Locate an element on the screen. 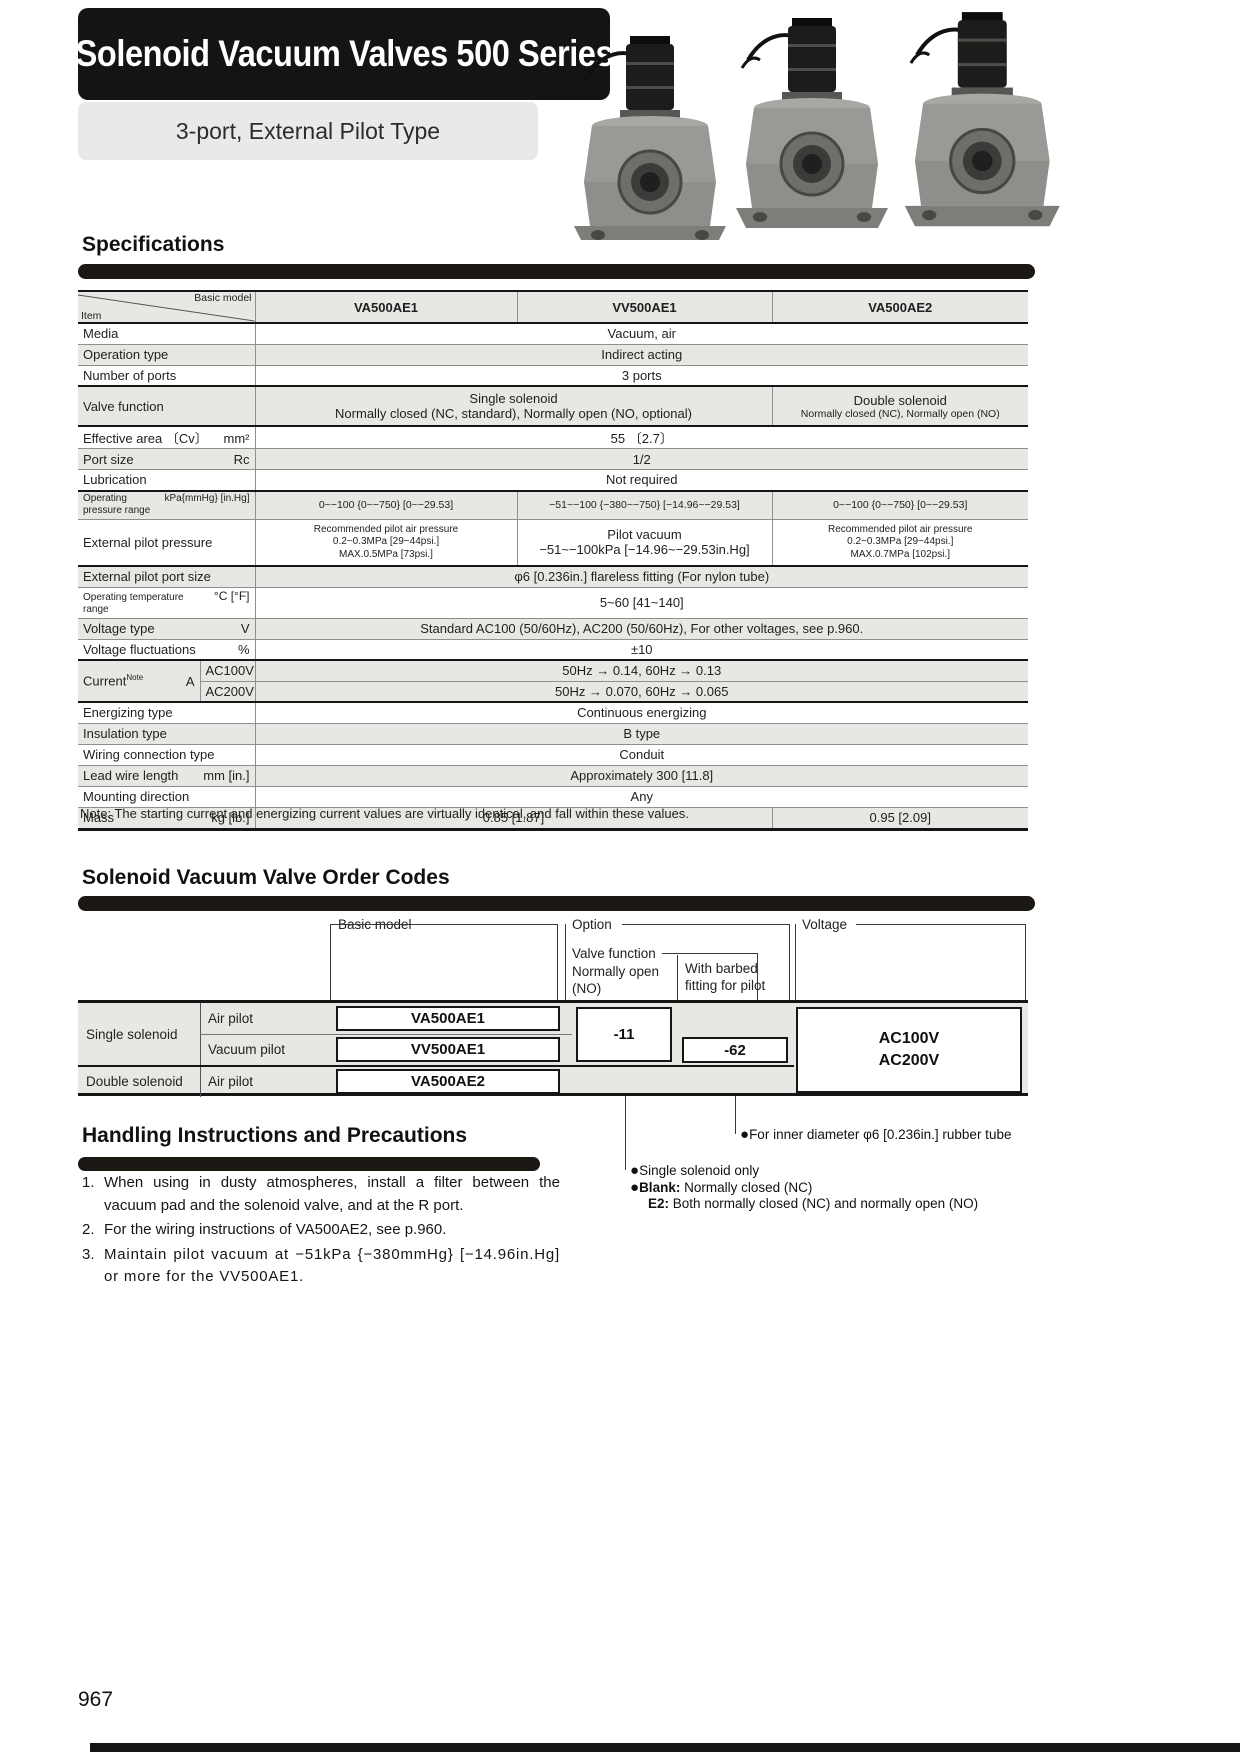 Image resolution: width=1240 pixels, height=1752 pixels. bullet-blank-text: Normally closed (NC) is located at coordinates (746, 1187).